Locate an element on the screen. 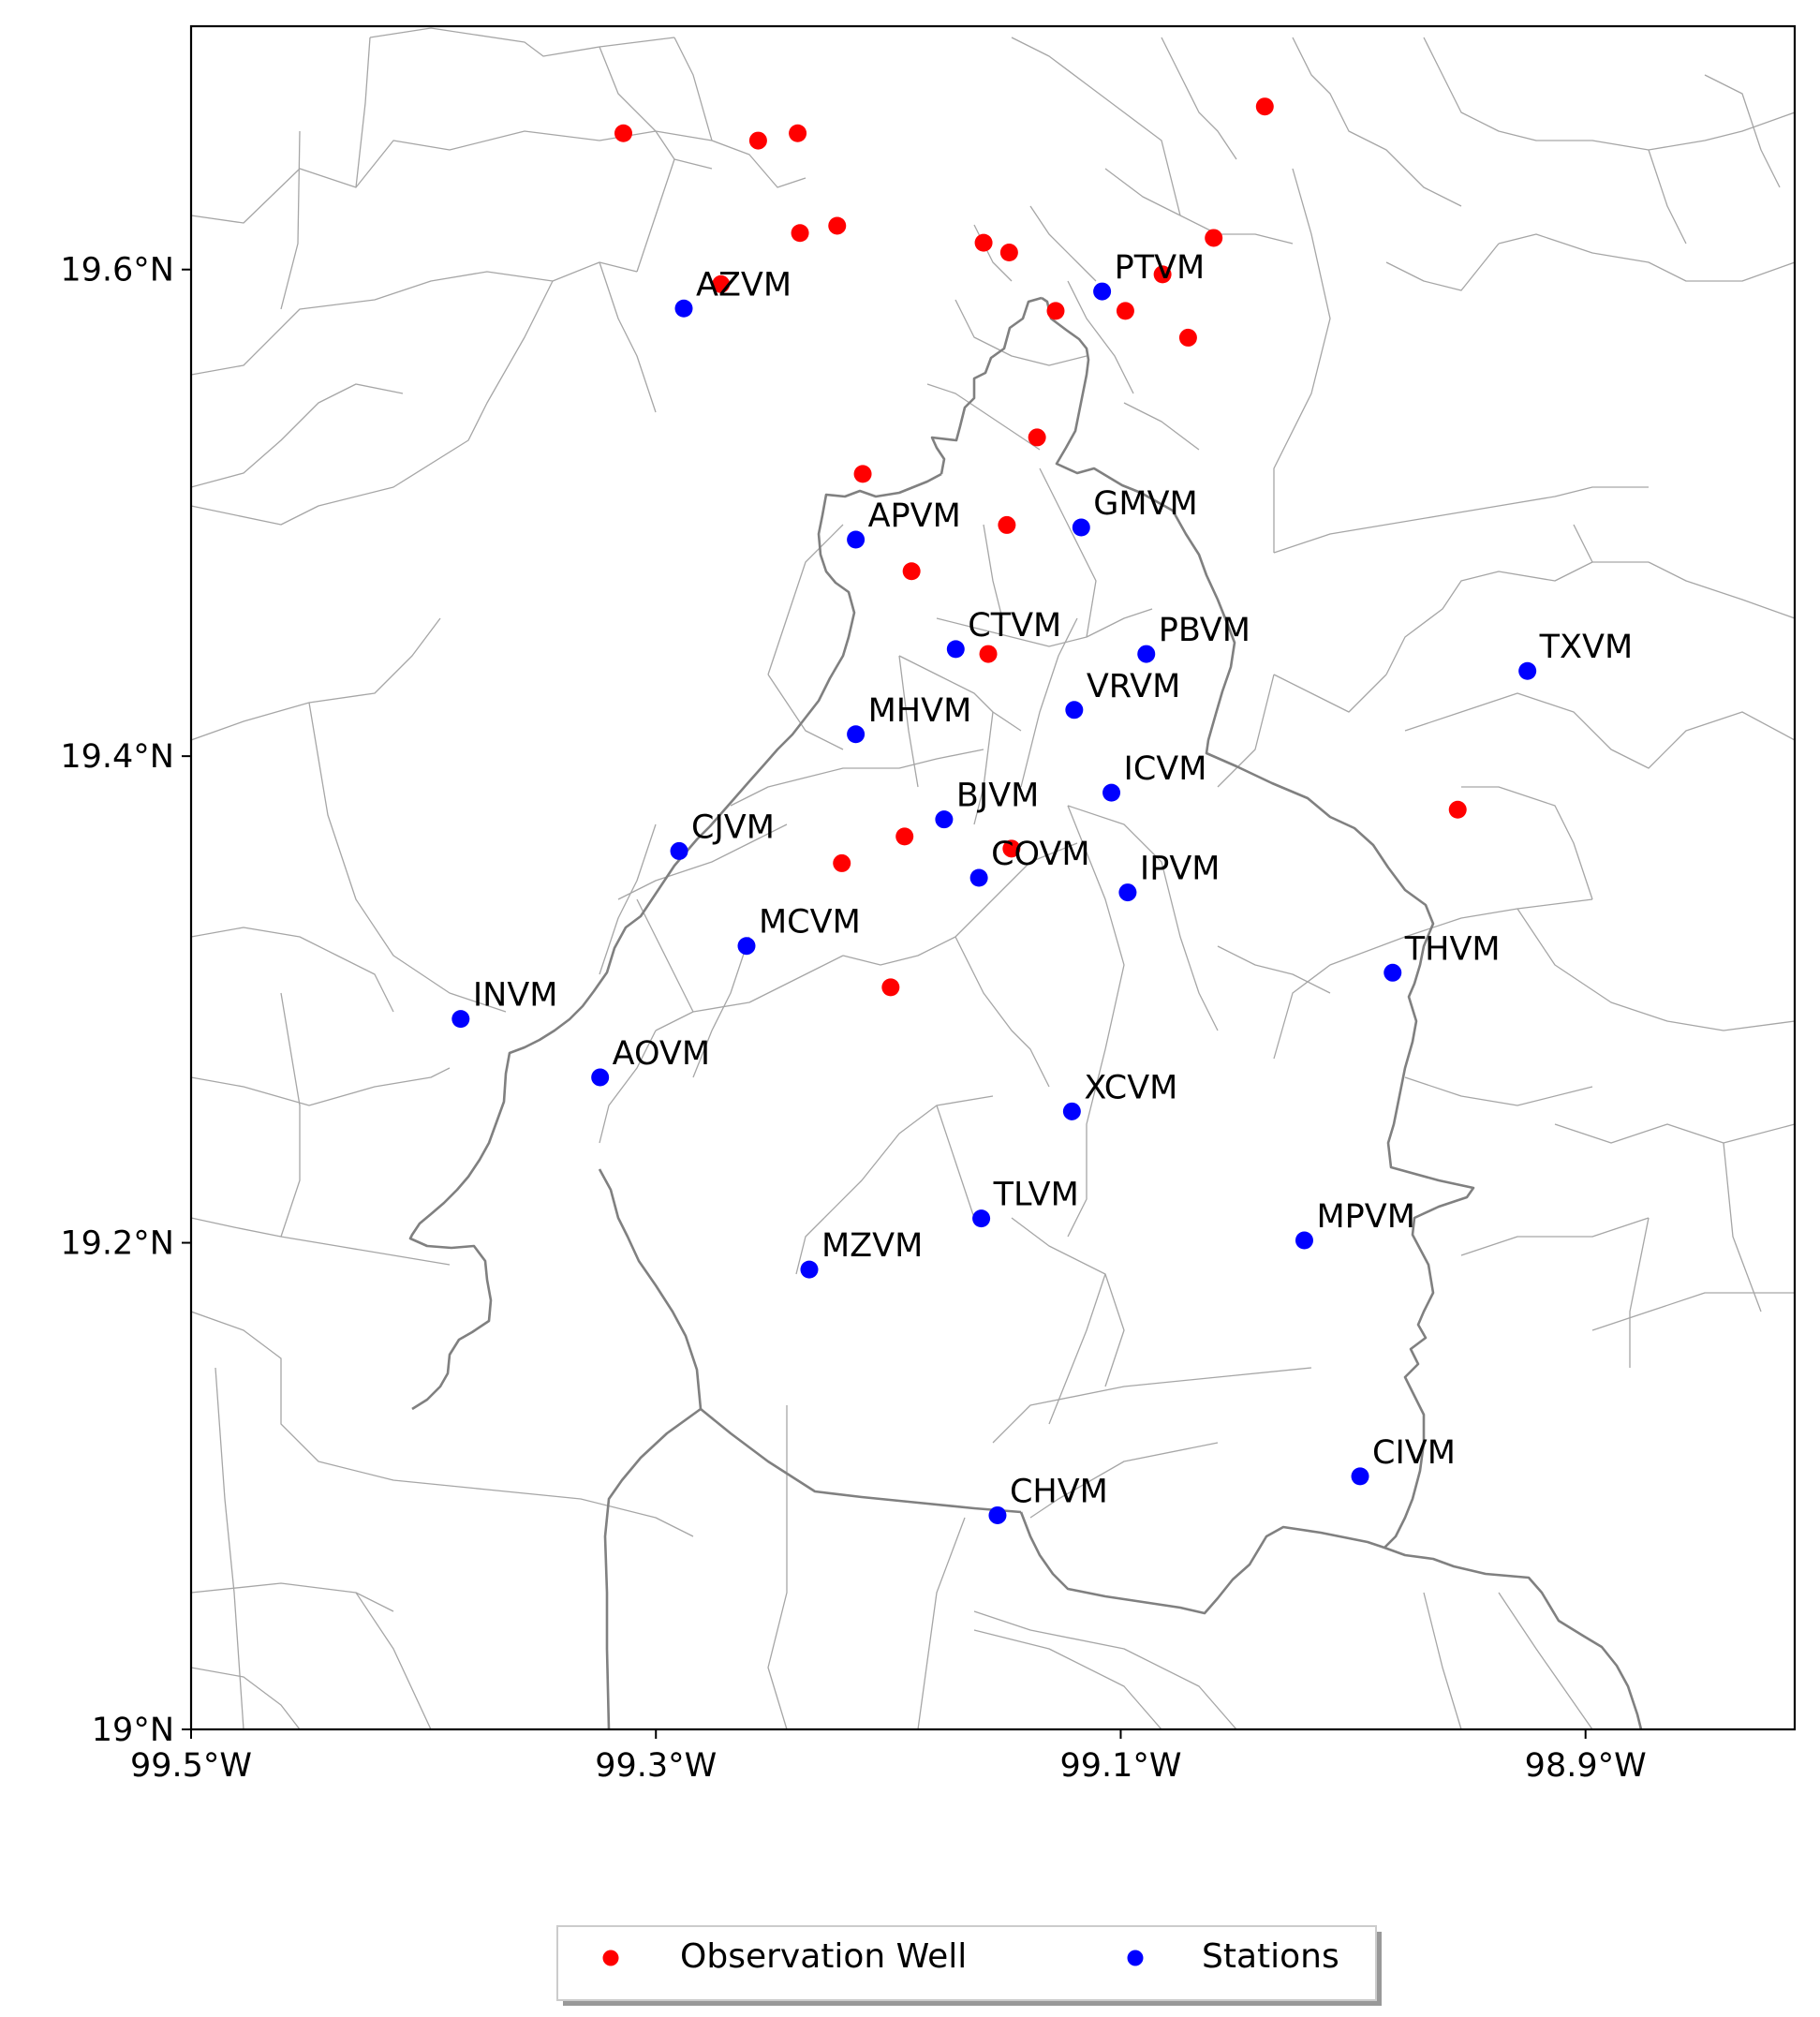  station-label-pbvm: PBVM is located at coordinates (1204, 630).